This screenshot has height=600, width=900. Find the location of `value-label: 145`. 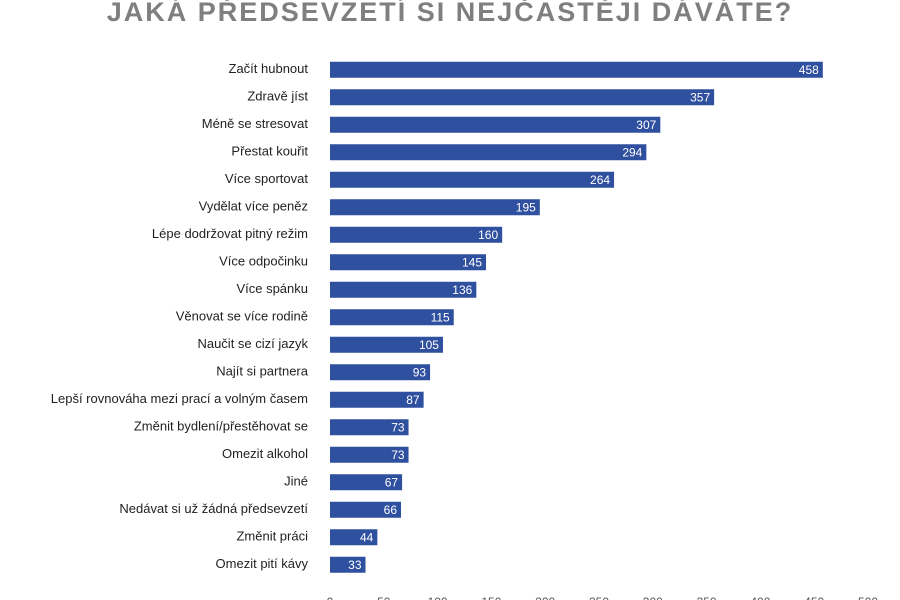

value-label: 145 is located at coordinates (472, 262).